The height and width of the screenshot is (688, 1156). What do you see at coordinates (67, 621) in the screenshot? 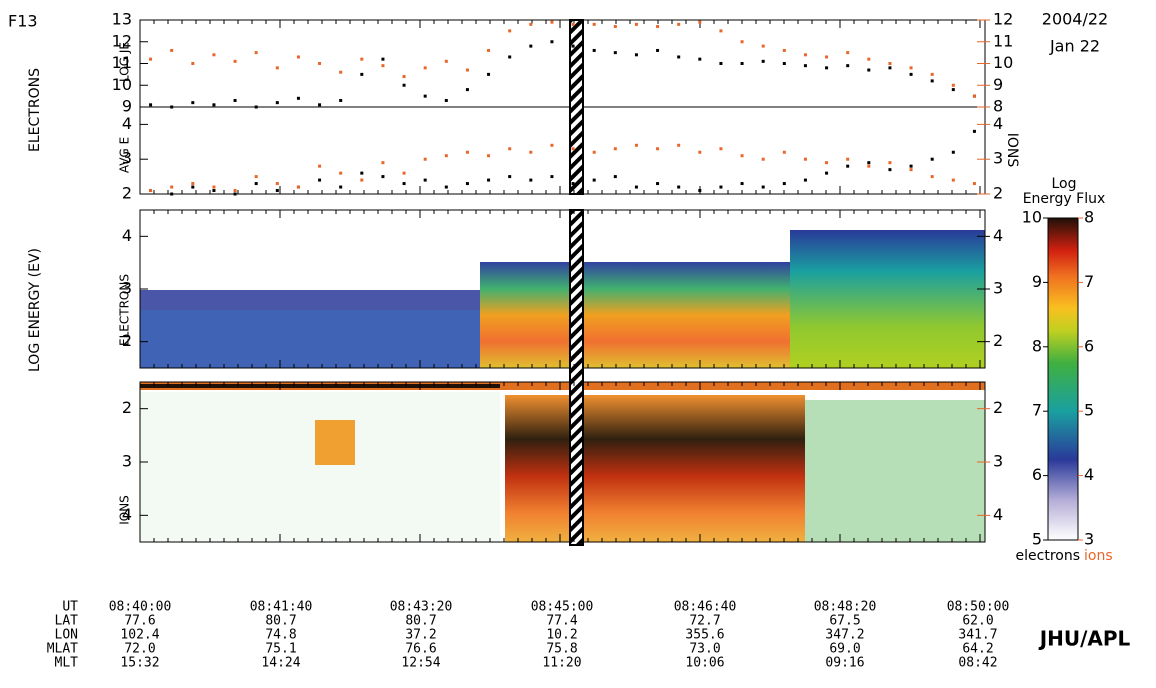
I see `row-label: LAT` at bounding box center [67, 621].